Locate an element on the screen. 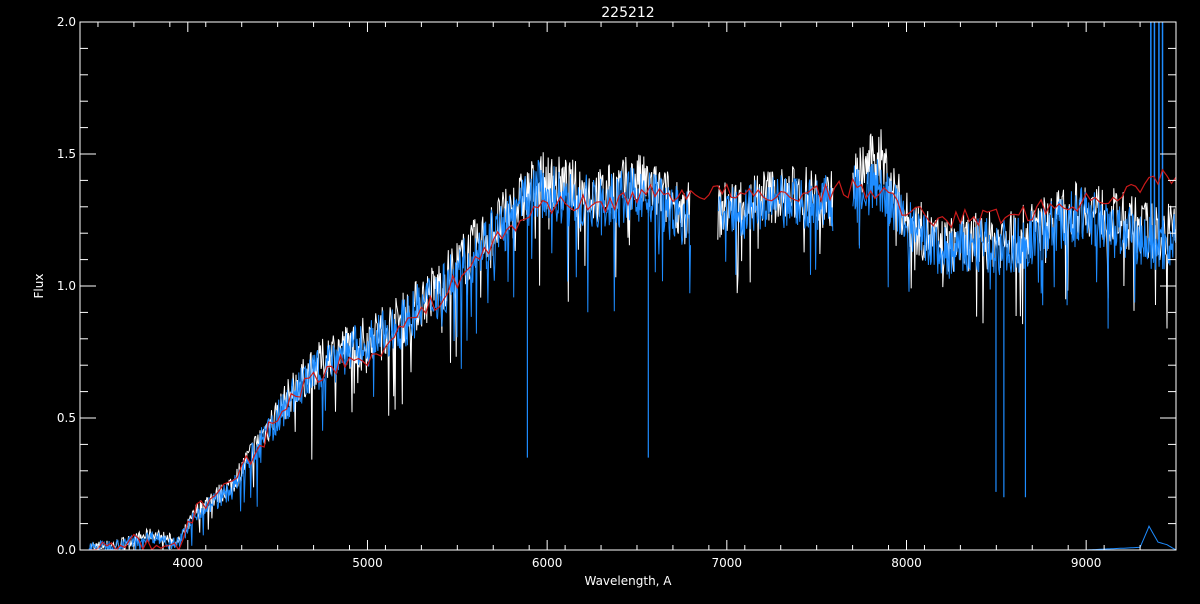 The image size is (1200, 604). x-tick-label: 8000 is located at coordinates (906, 563).